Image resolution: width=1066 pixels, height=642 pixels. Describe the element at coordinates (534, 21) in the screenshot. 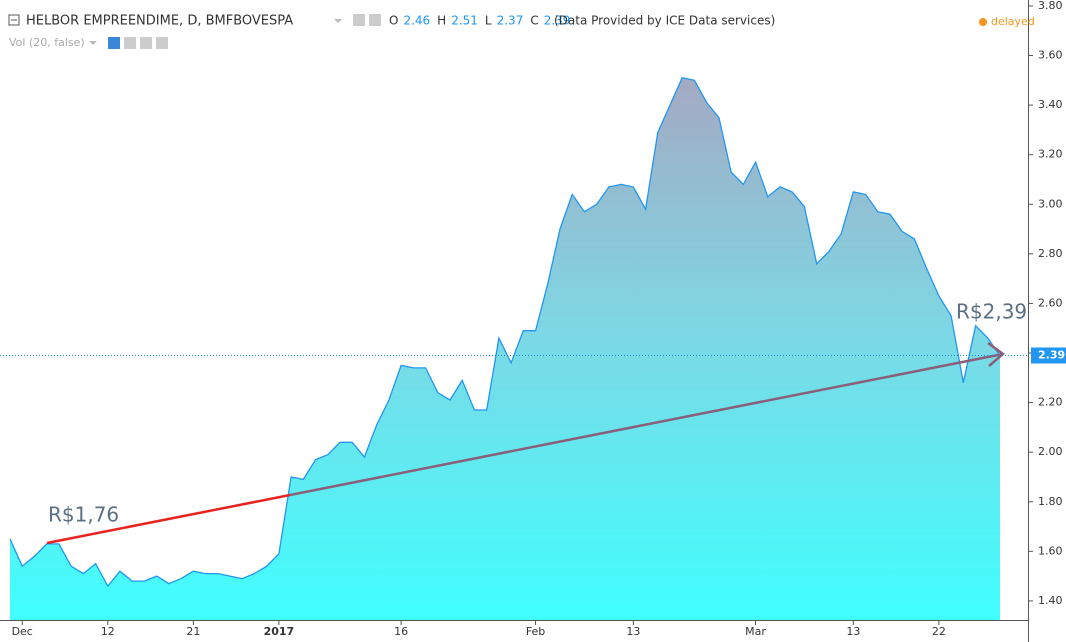

I see `ohlc-key: C` at that location.